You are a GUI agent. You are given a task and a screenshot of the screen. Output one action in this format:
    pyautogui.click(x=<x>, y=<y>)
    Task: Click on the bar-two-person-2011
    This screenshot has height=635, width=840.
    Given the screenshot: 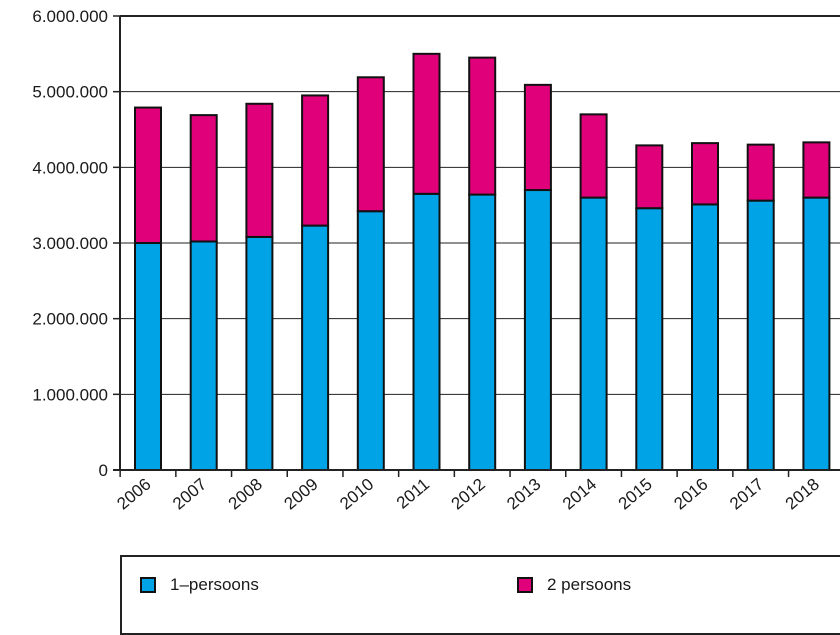 What is the action you would take?
    pyautogui.click(x=426, y=123)
    